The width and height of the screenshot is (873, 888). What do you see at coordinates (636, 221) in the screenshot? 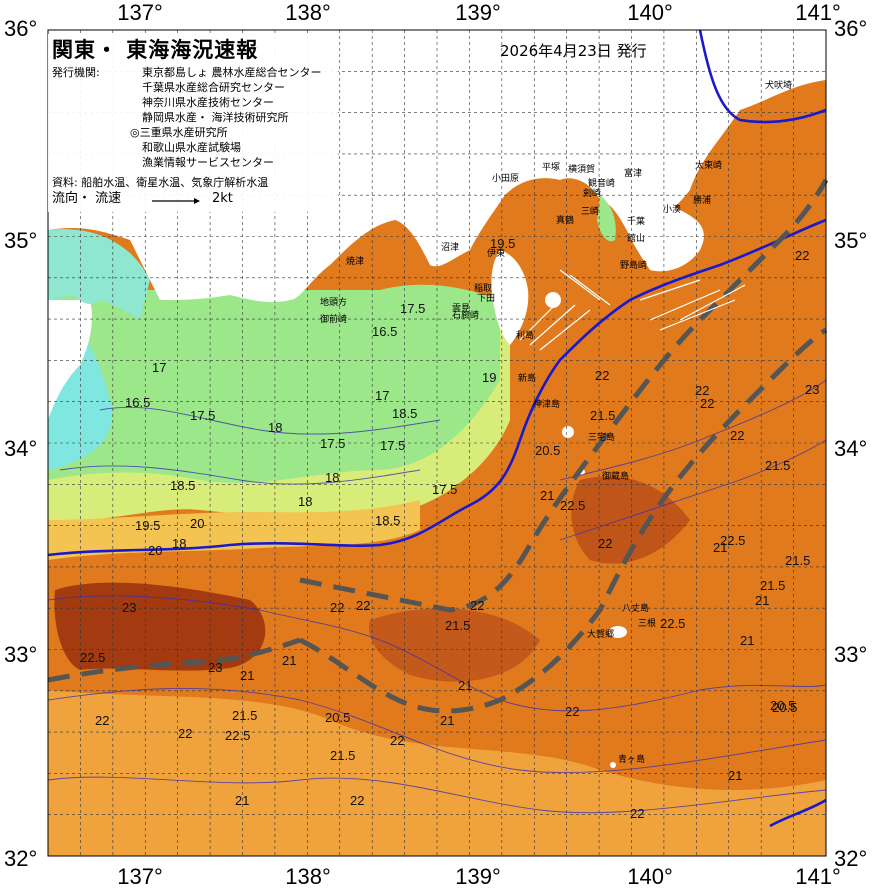
I see `place-label: 千葉` at bounding box center [636, 221].